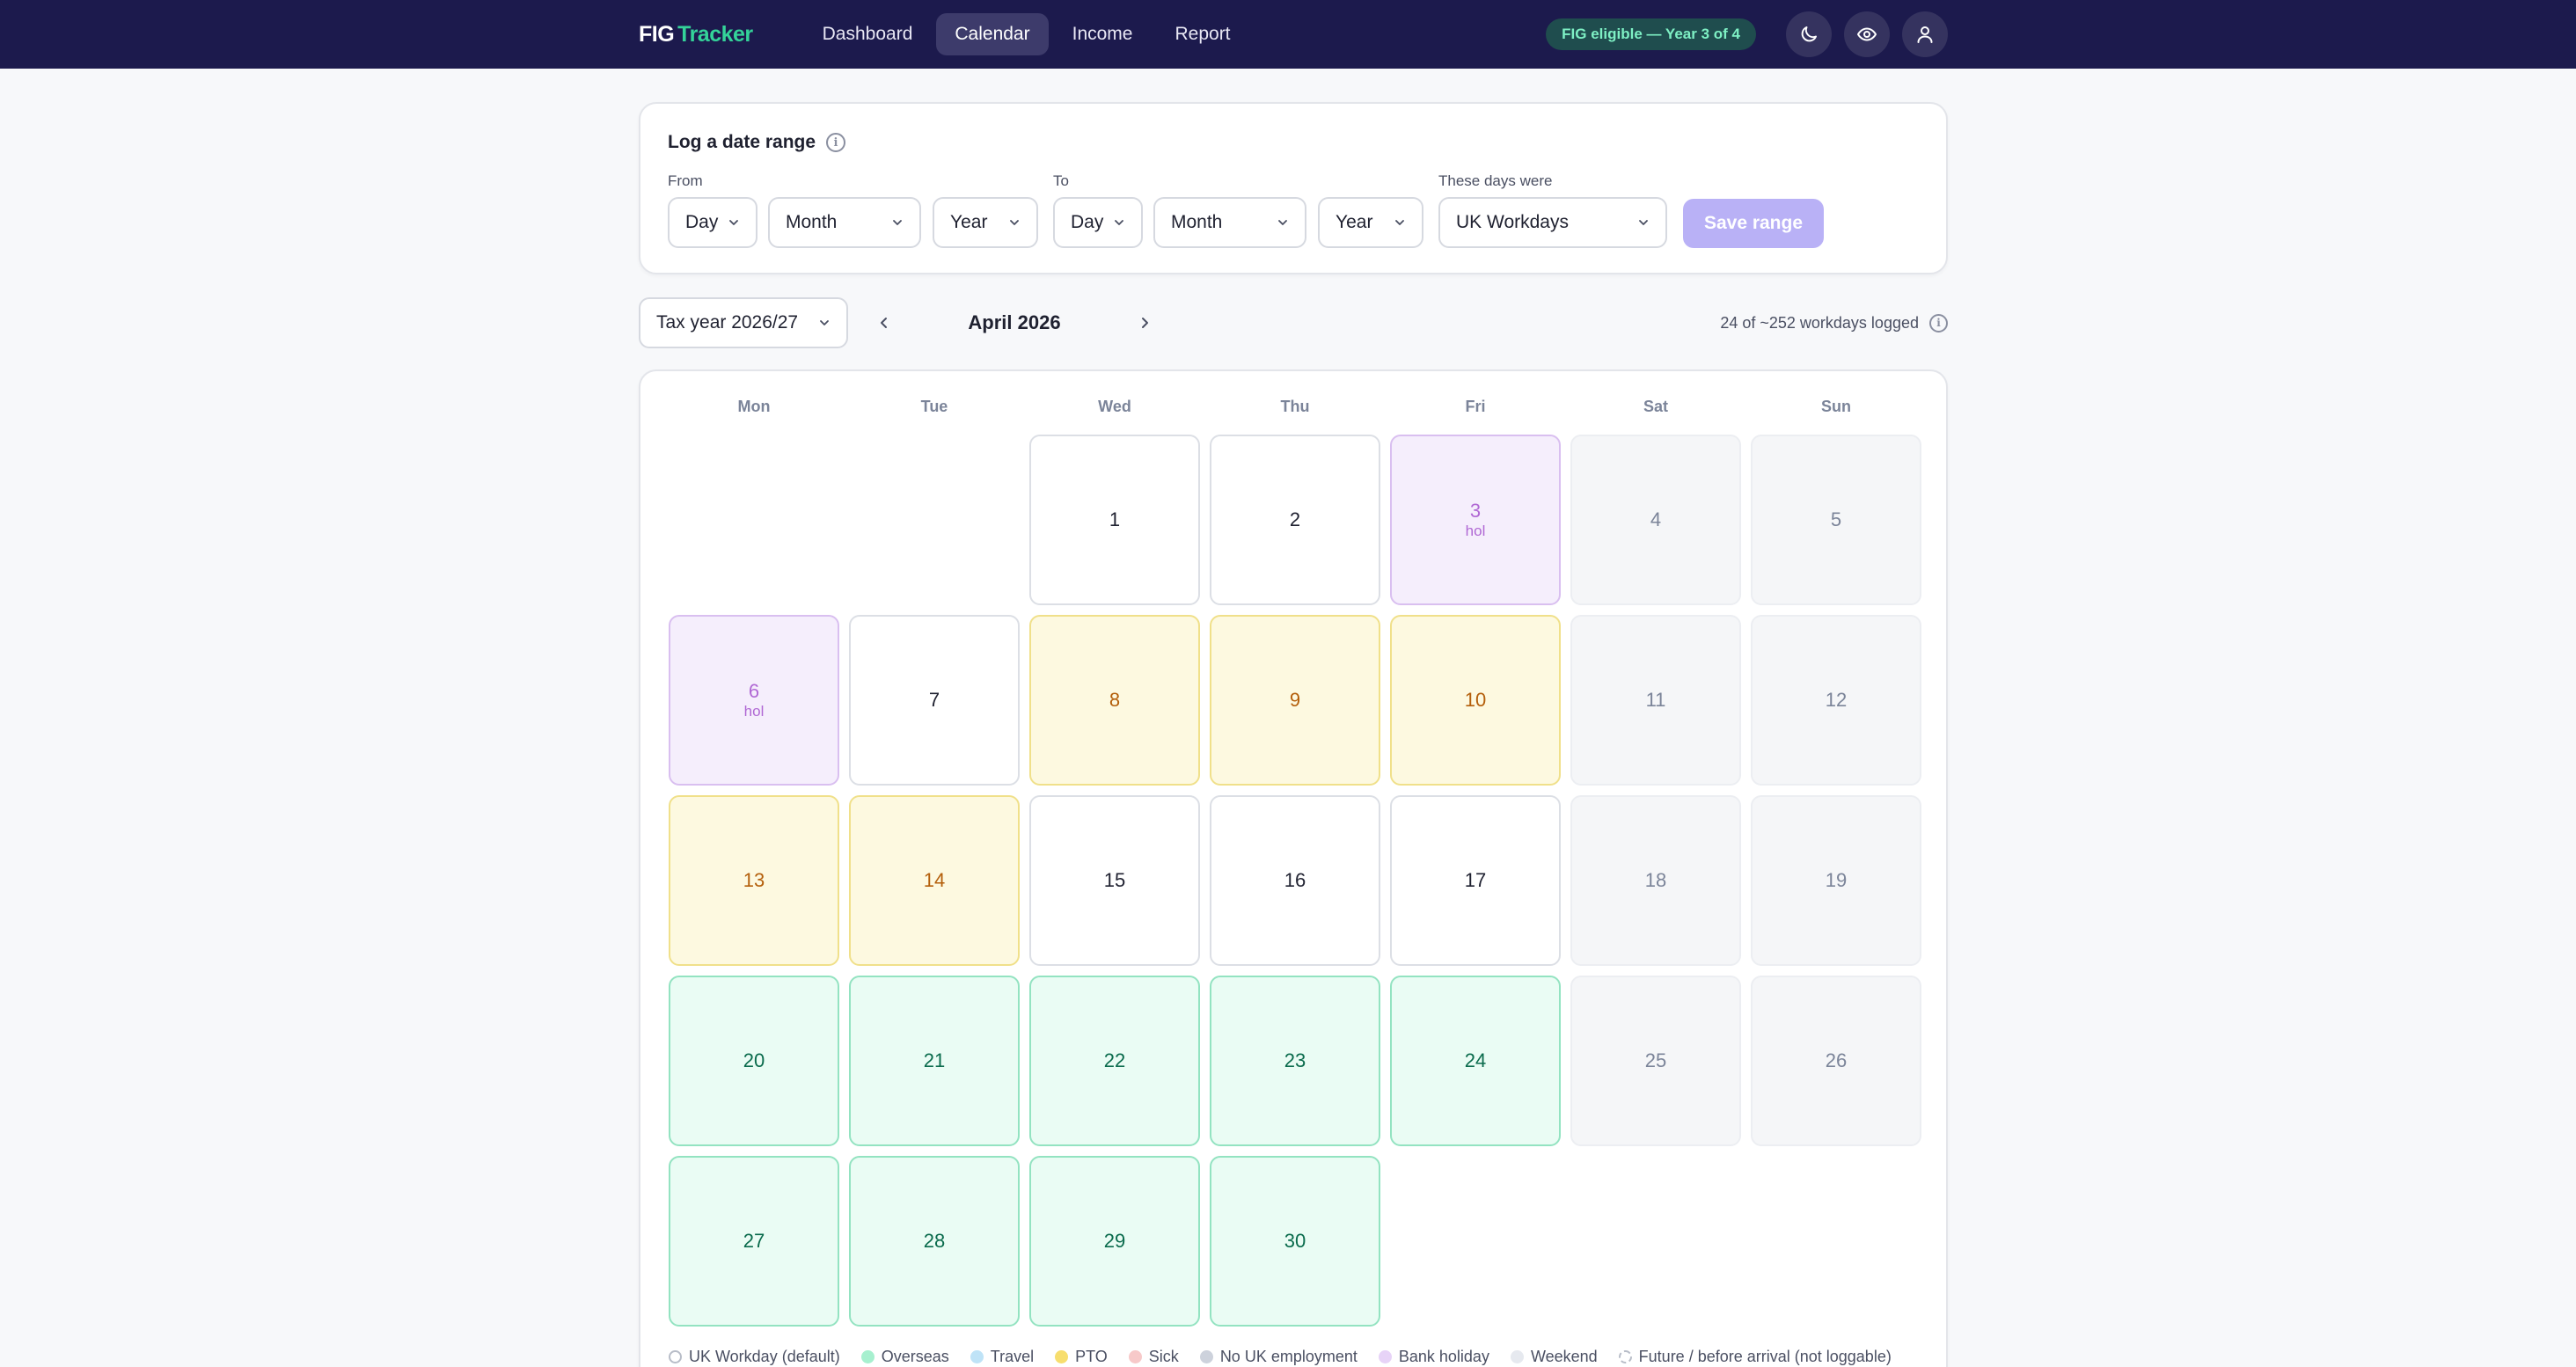 The height and width of the screenshot is (1367, 2576). I want to click on calendar-day-12: 12, so click(1836, 701).